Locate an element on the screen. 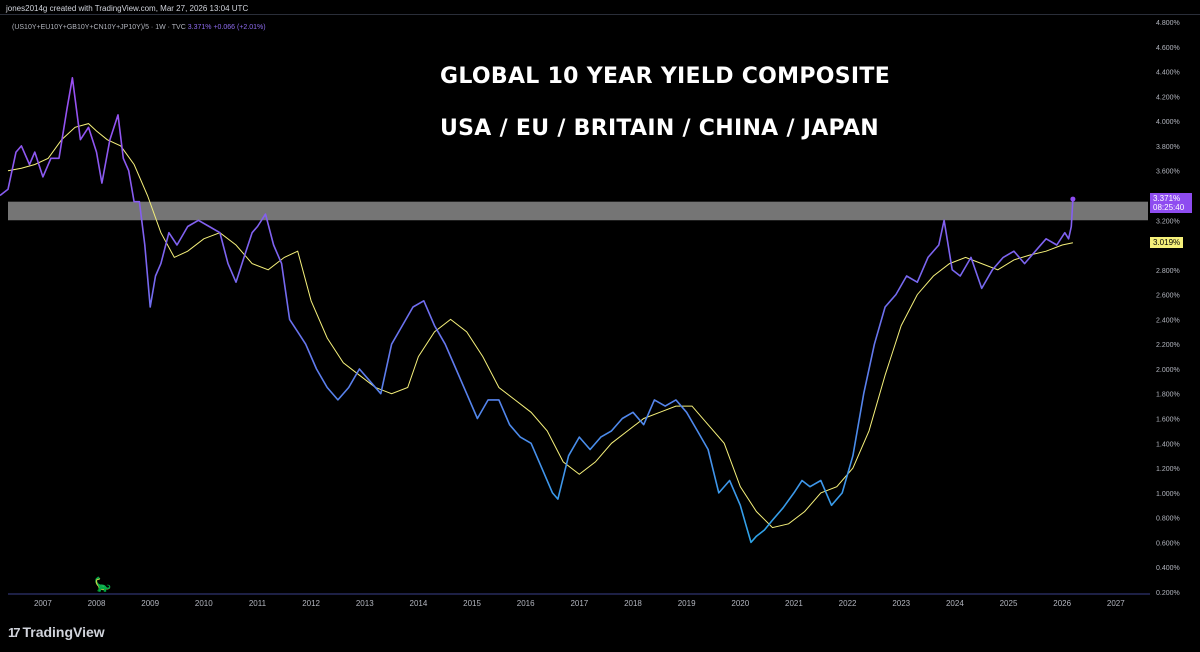 The image size is (1200, 652). y-tick-label: 2.200% is located at coordinates (1168, 345).